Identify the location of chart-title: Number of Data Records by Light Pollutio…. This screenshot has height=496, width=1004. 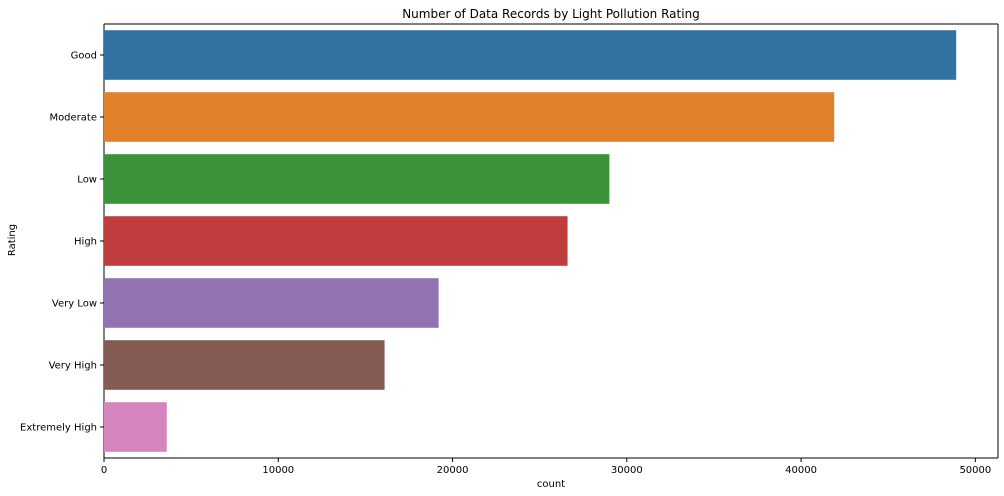
(551, 14).